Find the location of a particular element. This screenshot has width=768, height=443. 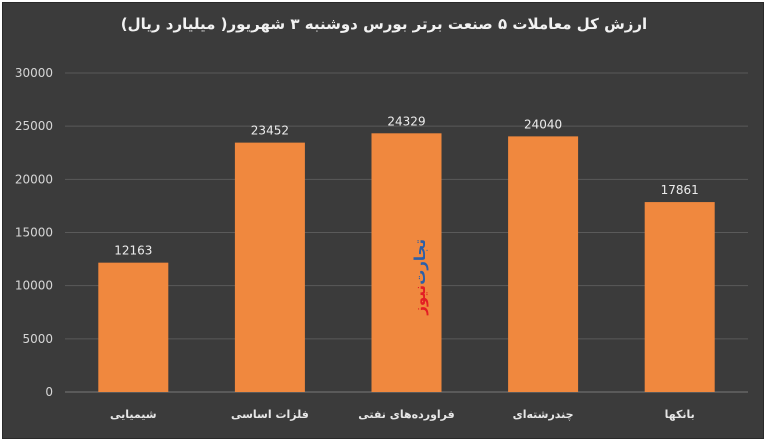

y-tick-label: 5000 is located at coordinates (37, 339).